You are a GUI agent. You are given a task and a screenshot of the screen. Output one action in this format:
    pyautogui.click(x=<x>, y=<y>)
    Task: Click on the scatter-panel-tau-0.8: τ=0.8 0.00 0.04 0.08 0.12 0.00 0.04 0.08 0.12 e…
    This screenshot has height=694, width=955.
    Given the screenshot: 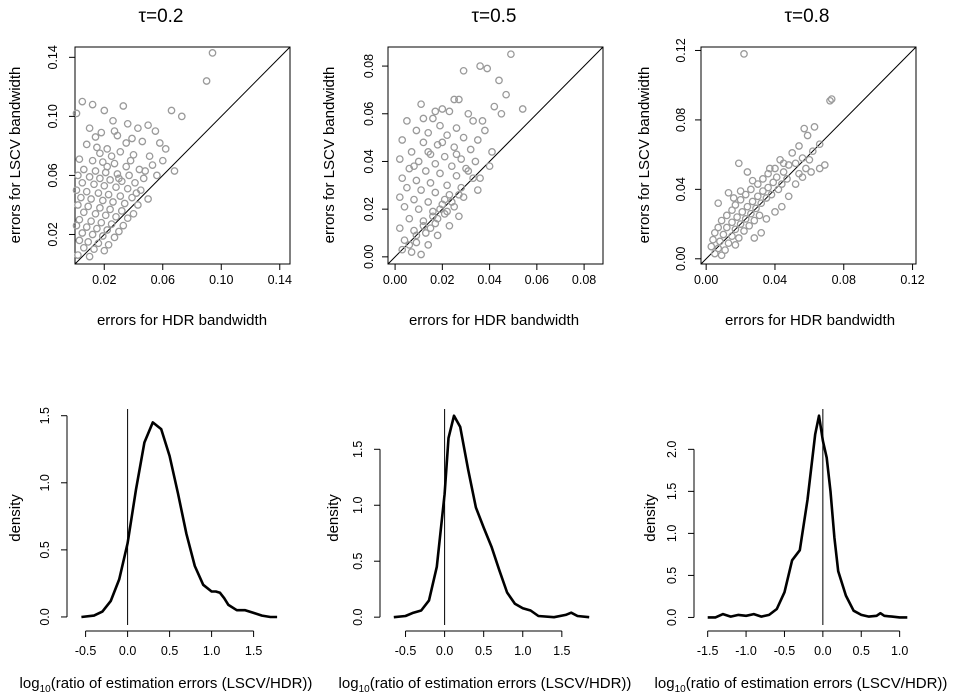 What is the action you would take?
    pyautogui.click(x=780, y=167)
    